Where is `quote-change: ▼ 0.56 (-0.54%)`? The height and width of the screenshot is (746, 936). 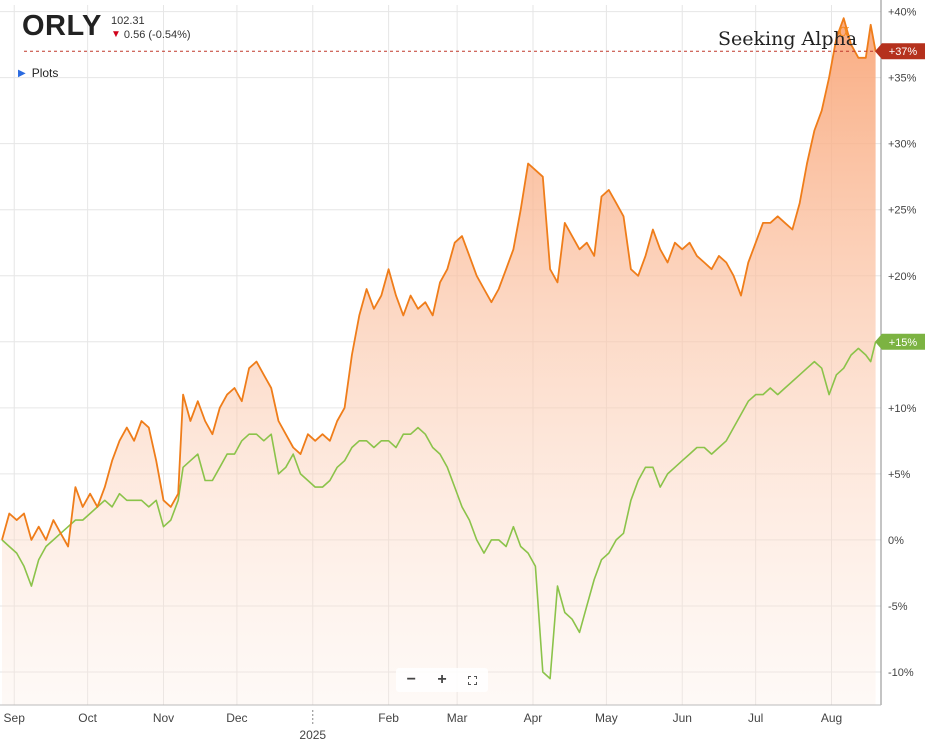
quote-change: ▼ 0.56 (-0.54%) is located at coordinates (151, 35).